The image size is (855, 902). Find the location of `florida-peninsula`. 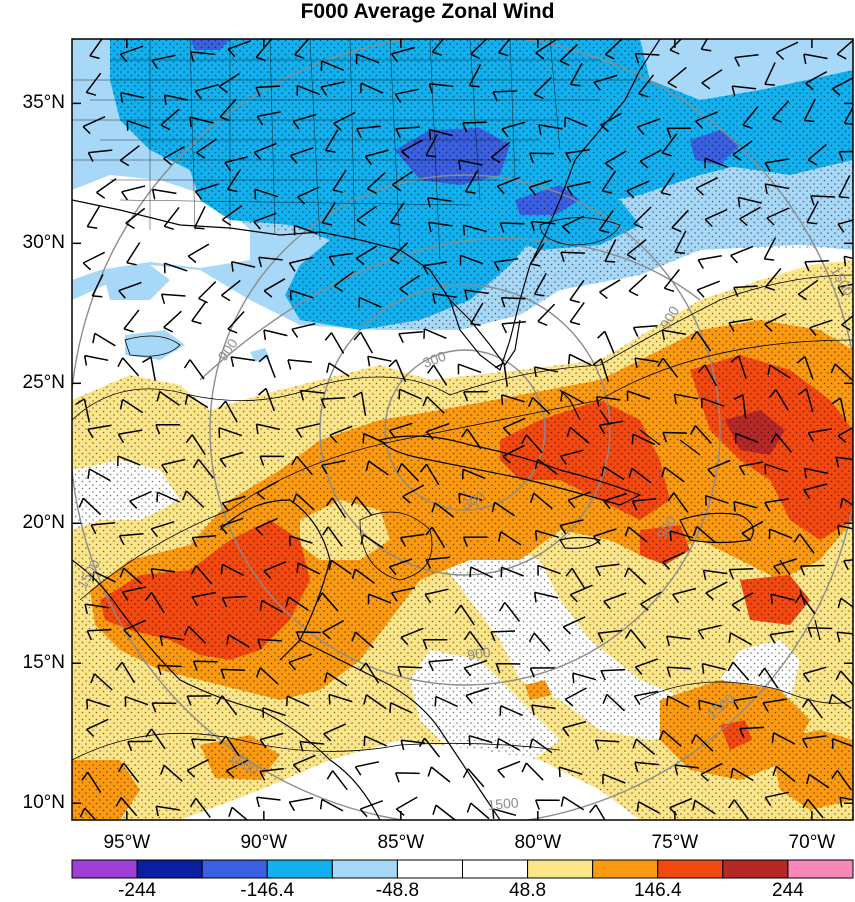

florida-peninsula is located at coordinates (485, 333).